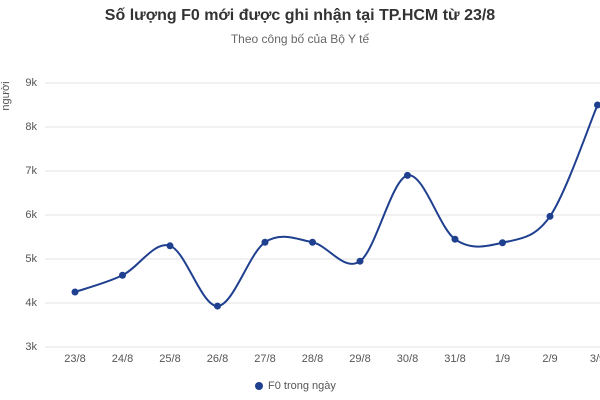 This screenshot has width=600, height=400. I want to click on x-tick-label: 31/8, so click(454, 359).